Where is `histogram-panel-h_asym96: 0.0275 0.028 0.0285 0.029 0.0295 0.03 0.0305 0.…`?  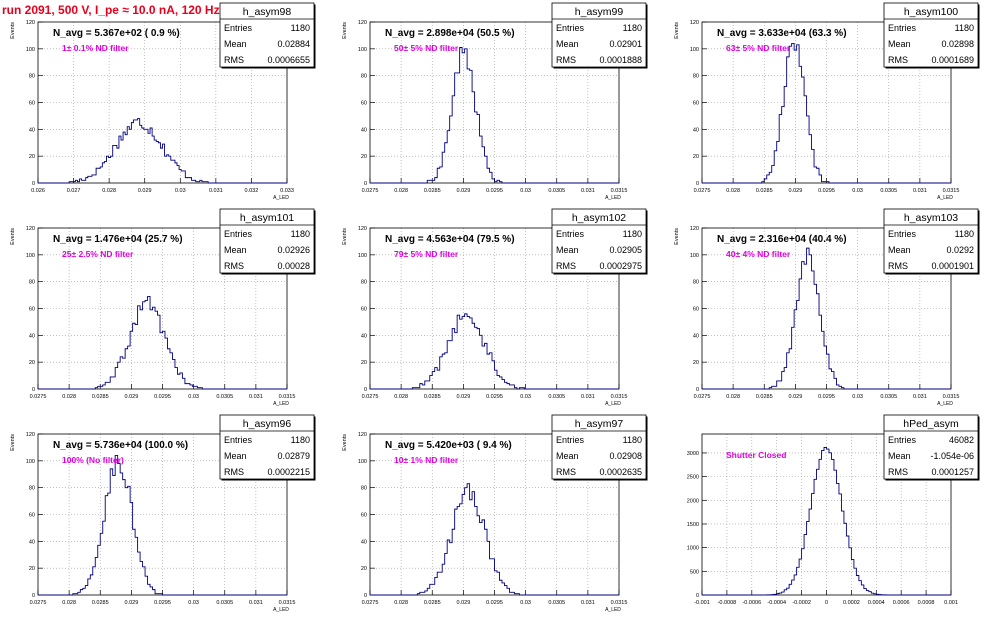 histogram-panel-h_asym96: 0.0275 0.028 0.0285 0.029 0.0295 0.03 0.0305 0.… is located at coordinates (166, 515).